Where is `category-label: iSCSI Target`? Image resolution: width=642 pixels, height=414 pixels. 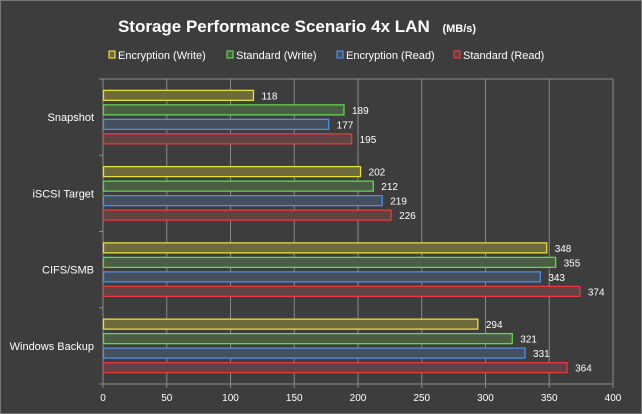
category-label: iSCSI Target is located at coordinates (63, 194).